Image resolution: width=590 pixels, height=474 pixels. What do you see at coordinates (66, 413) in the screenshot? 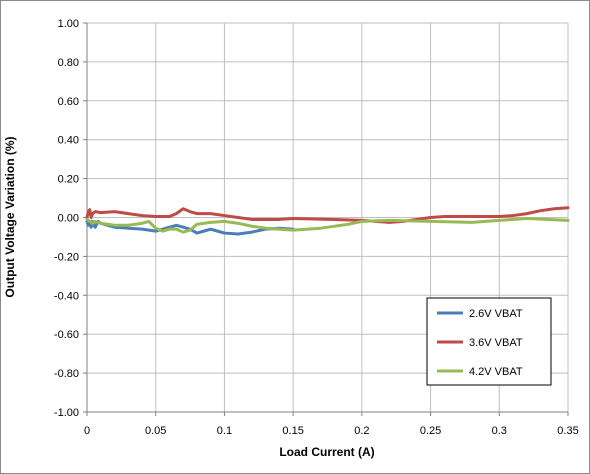
I see `y-tick-label: -1.00` at bounding box center [66, 413].